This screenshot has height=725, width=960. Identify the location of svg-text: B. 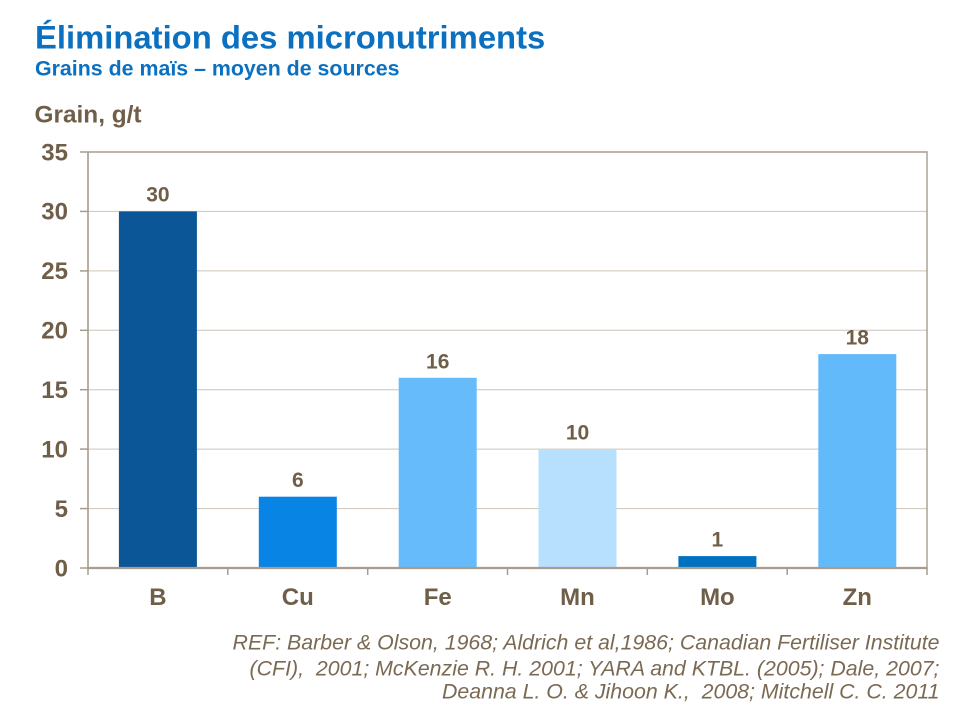
(157, 597).